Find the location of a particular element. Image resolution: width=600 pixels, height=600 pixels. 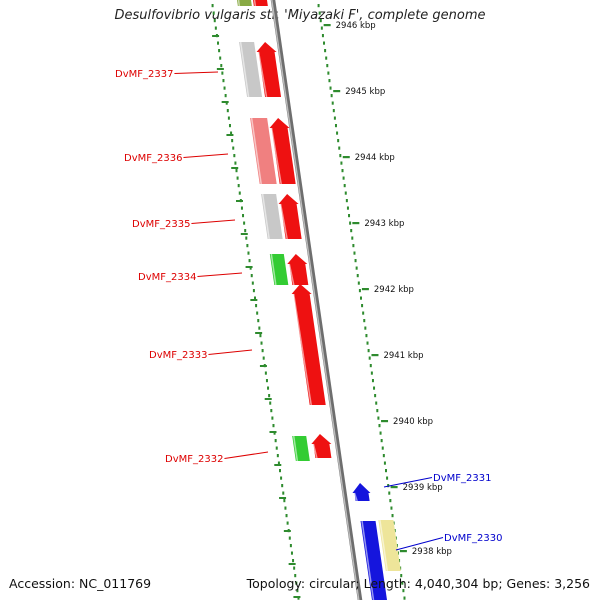

gene-label: DvMF_2337 is located at coordinates (144, 74).